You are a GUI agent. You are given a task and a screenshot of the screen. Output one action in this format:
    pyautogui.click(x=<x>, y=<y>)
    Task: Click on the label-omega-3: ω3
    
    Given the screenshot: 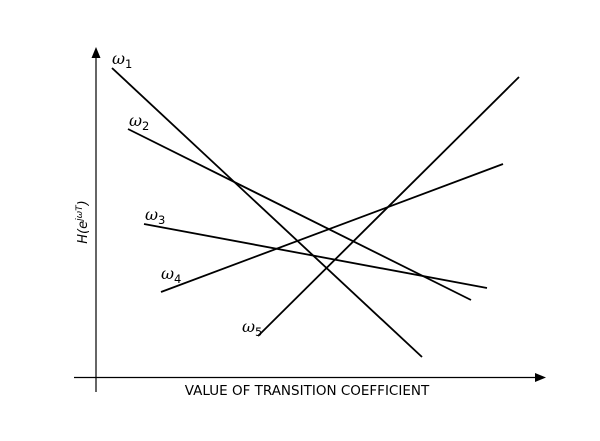 What is the action you would take?
    pyautogui.click(x=155, y=216)
    